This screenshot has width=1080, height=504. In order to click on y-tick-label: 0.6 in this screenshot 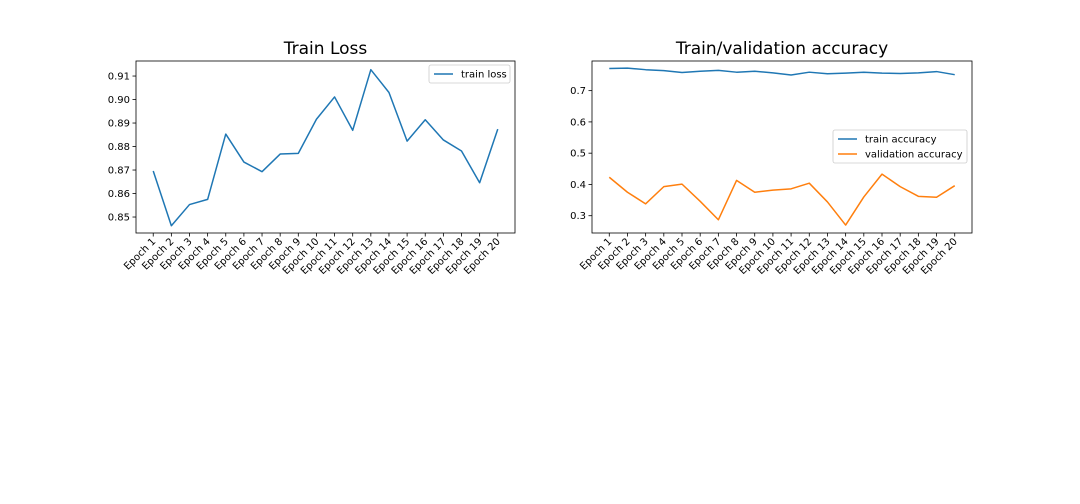, I will do `click(578, 122)`.